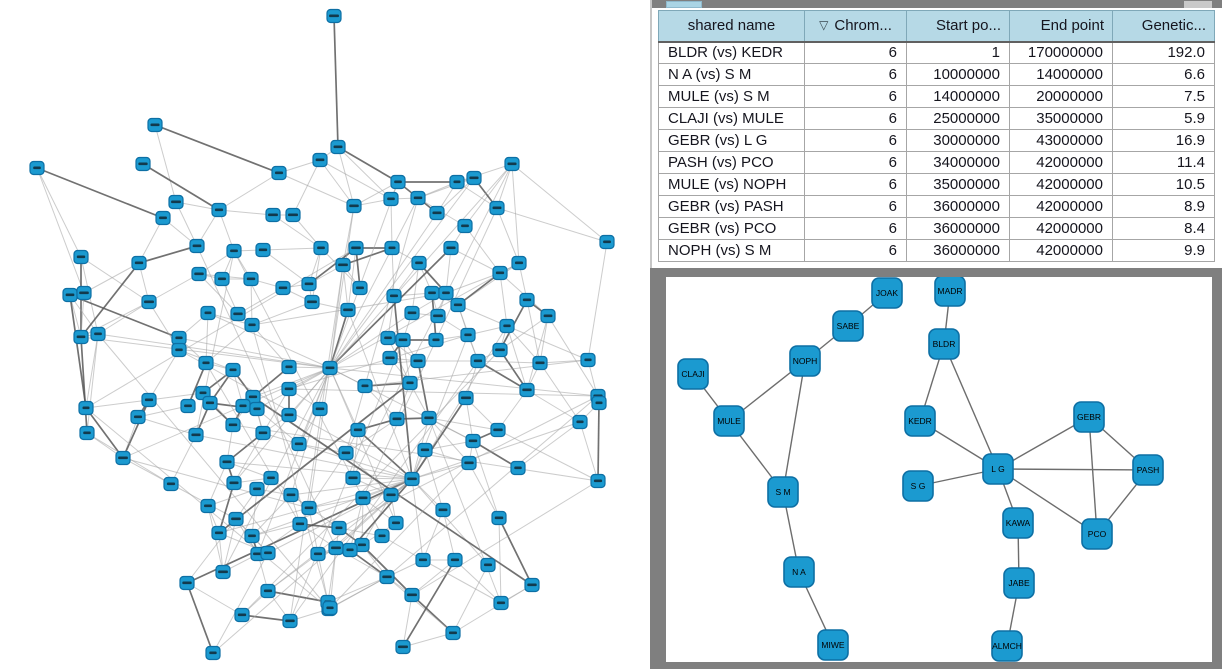 This screenshot has width=1222, height=669. I want to click on table-row: GEBR (vs) L G 6 30000000 43000000 16.9, so click(936, 140).